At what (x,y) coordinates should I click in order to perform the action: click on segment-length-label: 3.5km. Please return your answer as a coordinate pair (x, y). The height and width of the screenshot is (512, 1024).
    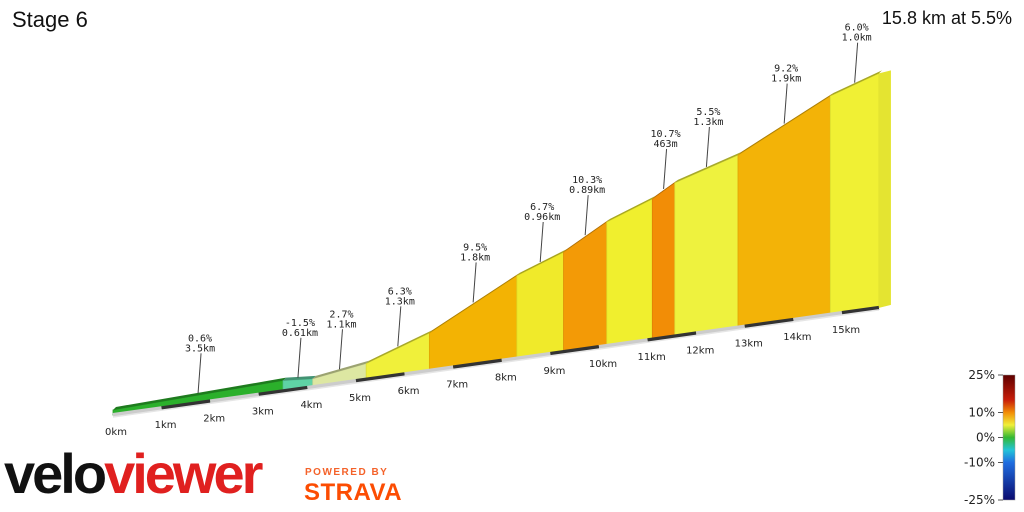
    Looking at the image, I should click on (200, 348).